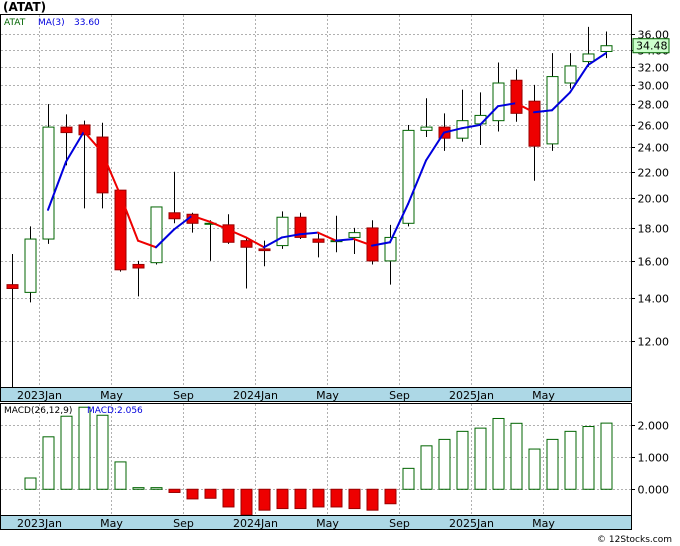 The width and height of the screenshot is (680, 546). Describe the element at coordinates (255, 523) in the screenshot. I see `macd-x-tick-label: 2024Jan` at that location.